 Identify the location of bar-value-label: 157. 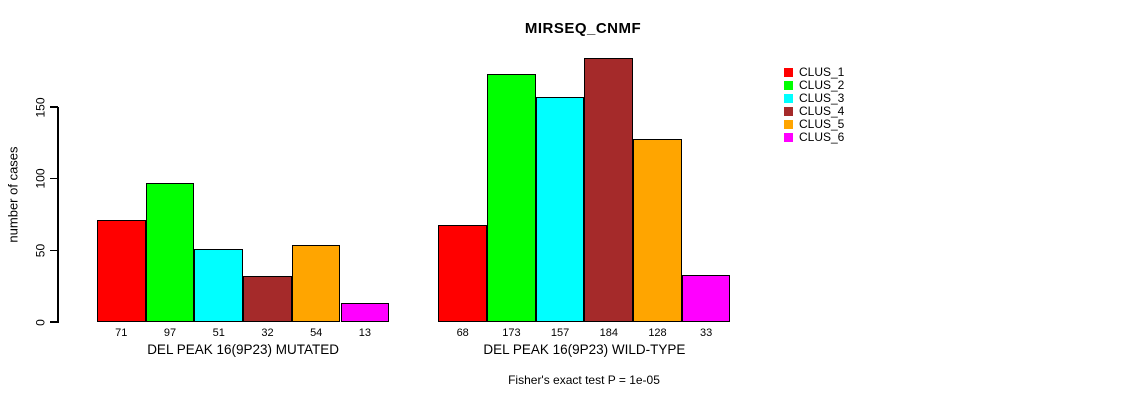
(560, 333).